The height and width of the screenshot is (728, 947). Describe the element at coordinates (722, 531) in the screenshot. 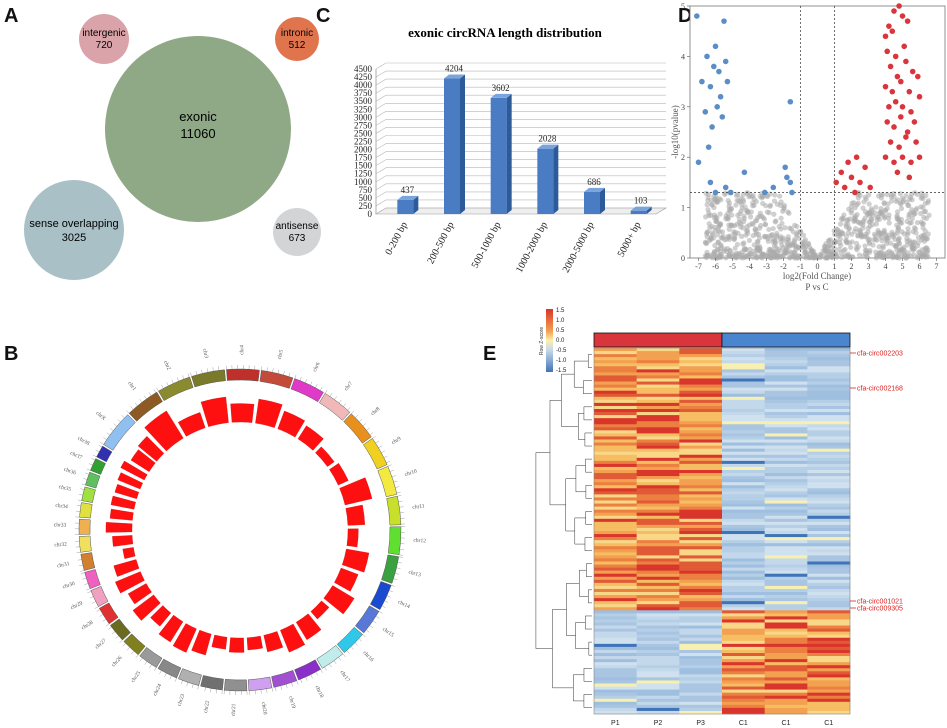

I see `heatmap-cells` at that location.